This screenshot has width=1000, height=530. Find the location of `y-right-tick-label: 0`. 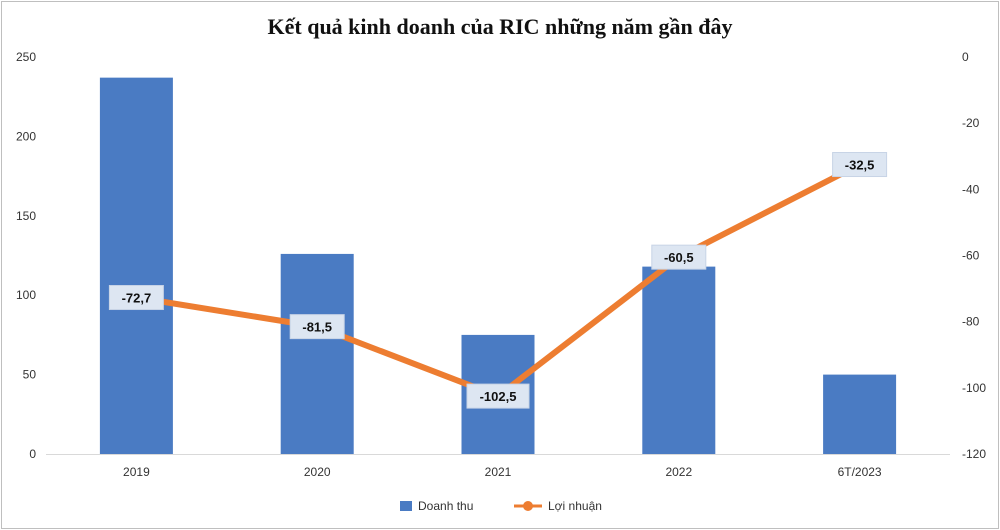

y-right-tick-label: 0 is located at coordinates (965, 57).